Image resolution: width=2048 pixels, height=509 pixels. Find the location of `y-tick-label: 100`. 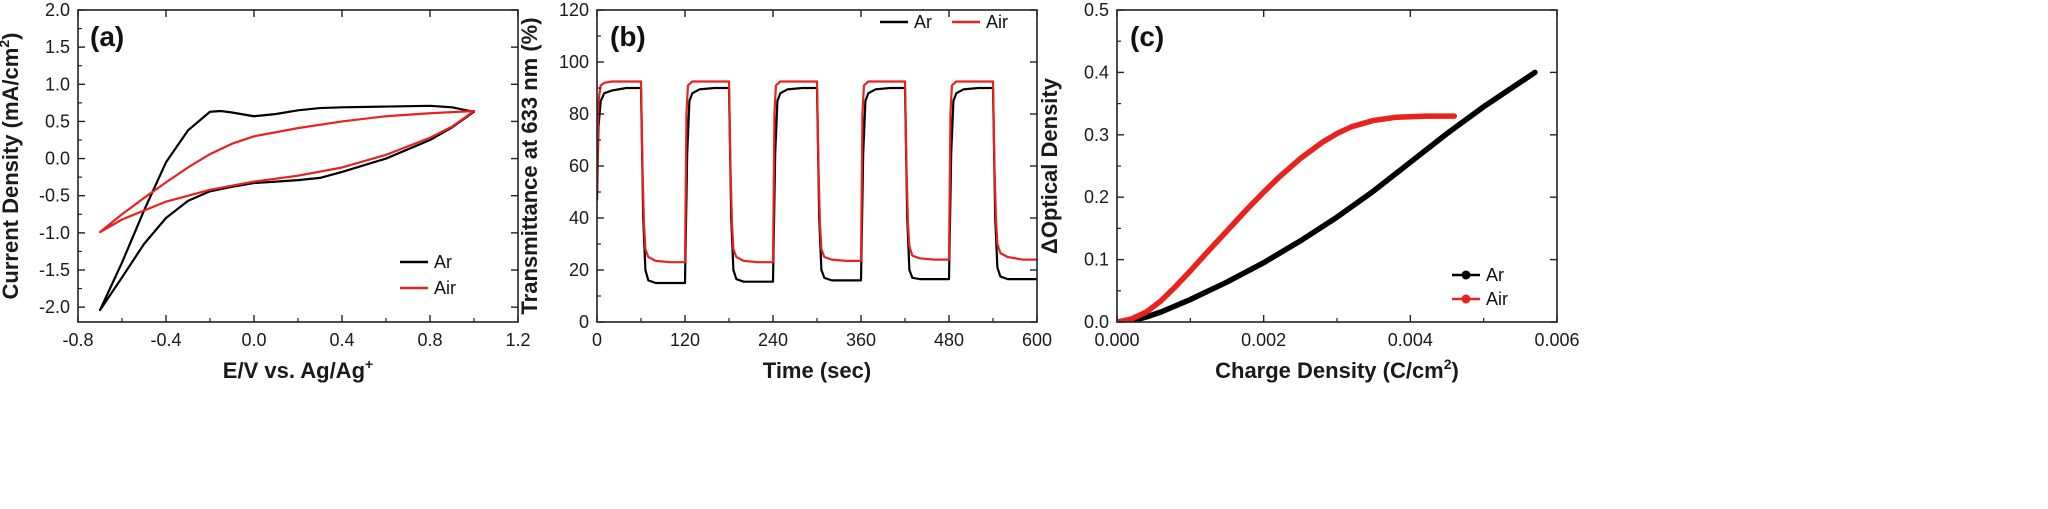

y-tick-label: 100 is located at coordinates (574, 62).